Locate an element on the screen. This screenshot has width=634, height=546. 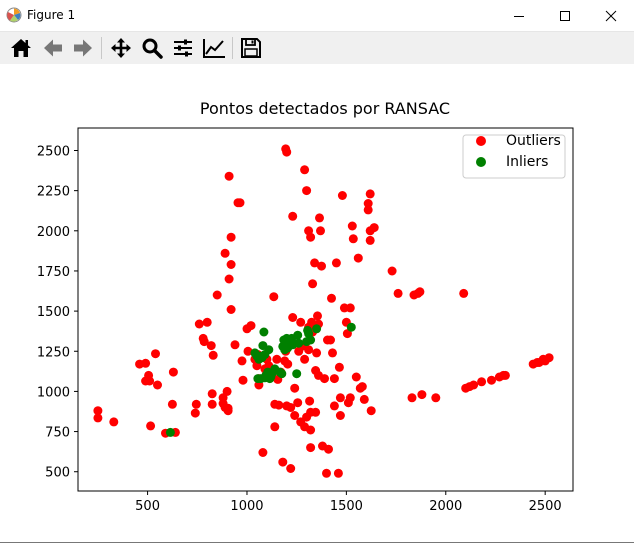
zoom-button is located at coordinates (152, 48).